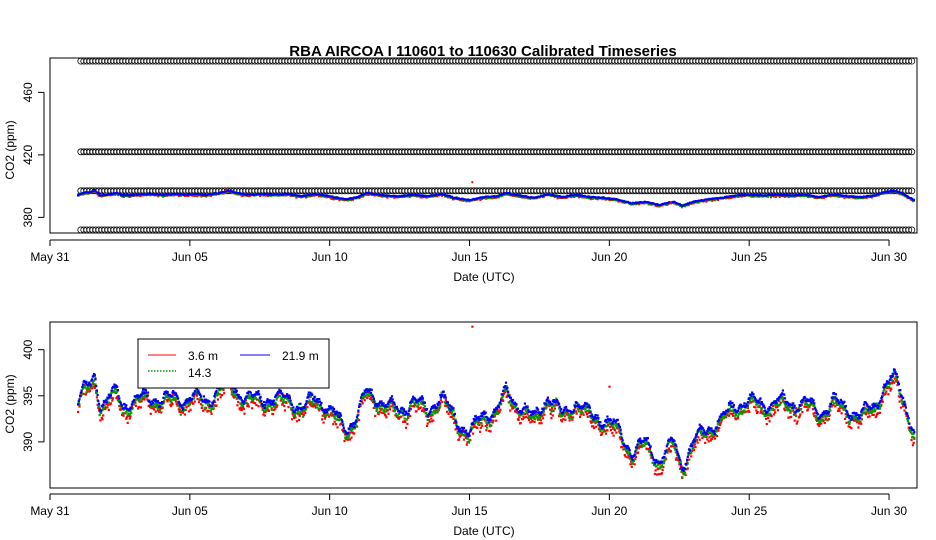 This screenshot has height=540, width=936. Describe the element at coordinates (749, 257) in the screenshot. I see `top-x-tick-label: Jun 25` at that location.